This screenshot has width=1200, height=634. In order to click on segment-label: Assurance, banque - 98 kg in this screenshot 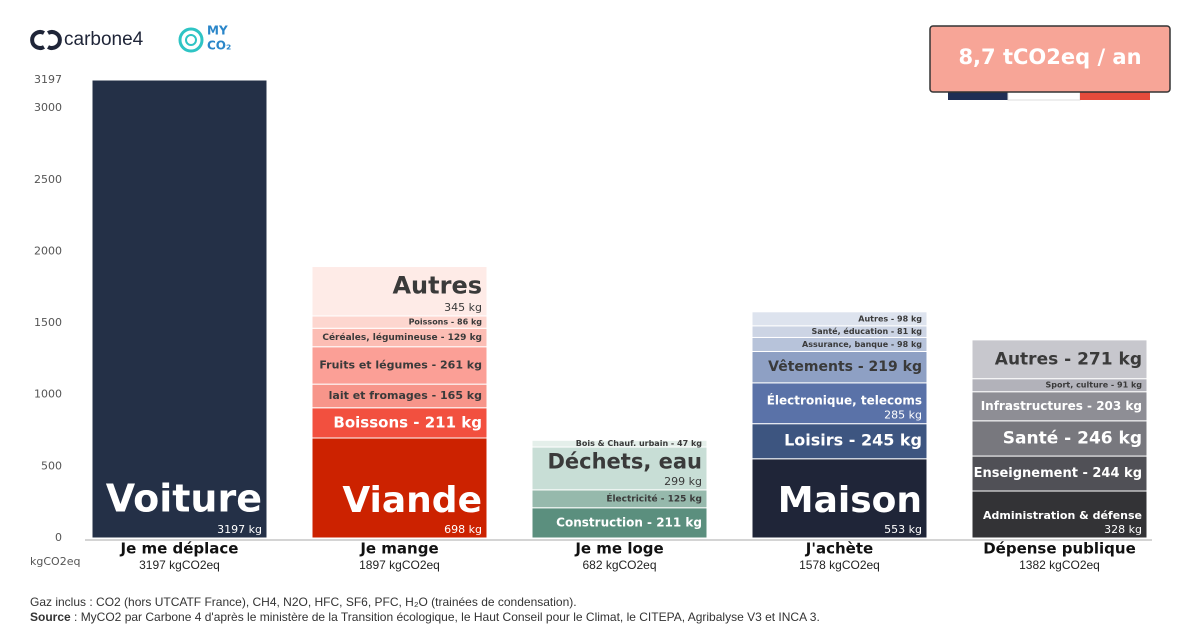, I will do `click(862, 344)`.